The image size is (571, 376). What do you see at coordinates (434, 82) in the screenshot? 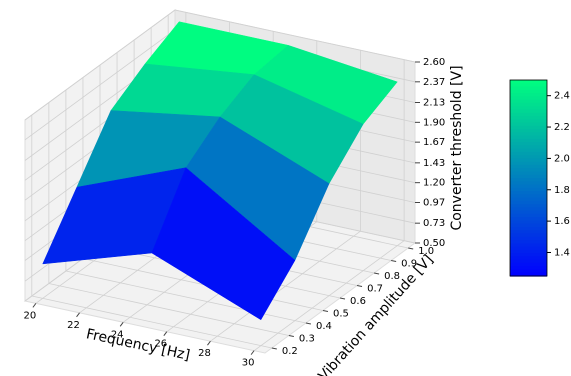
I see `z-tick-label: 2.37` at bounding box center [434, 82].